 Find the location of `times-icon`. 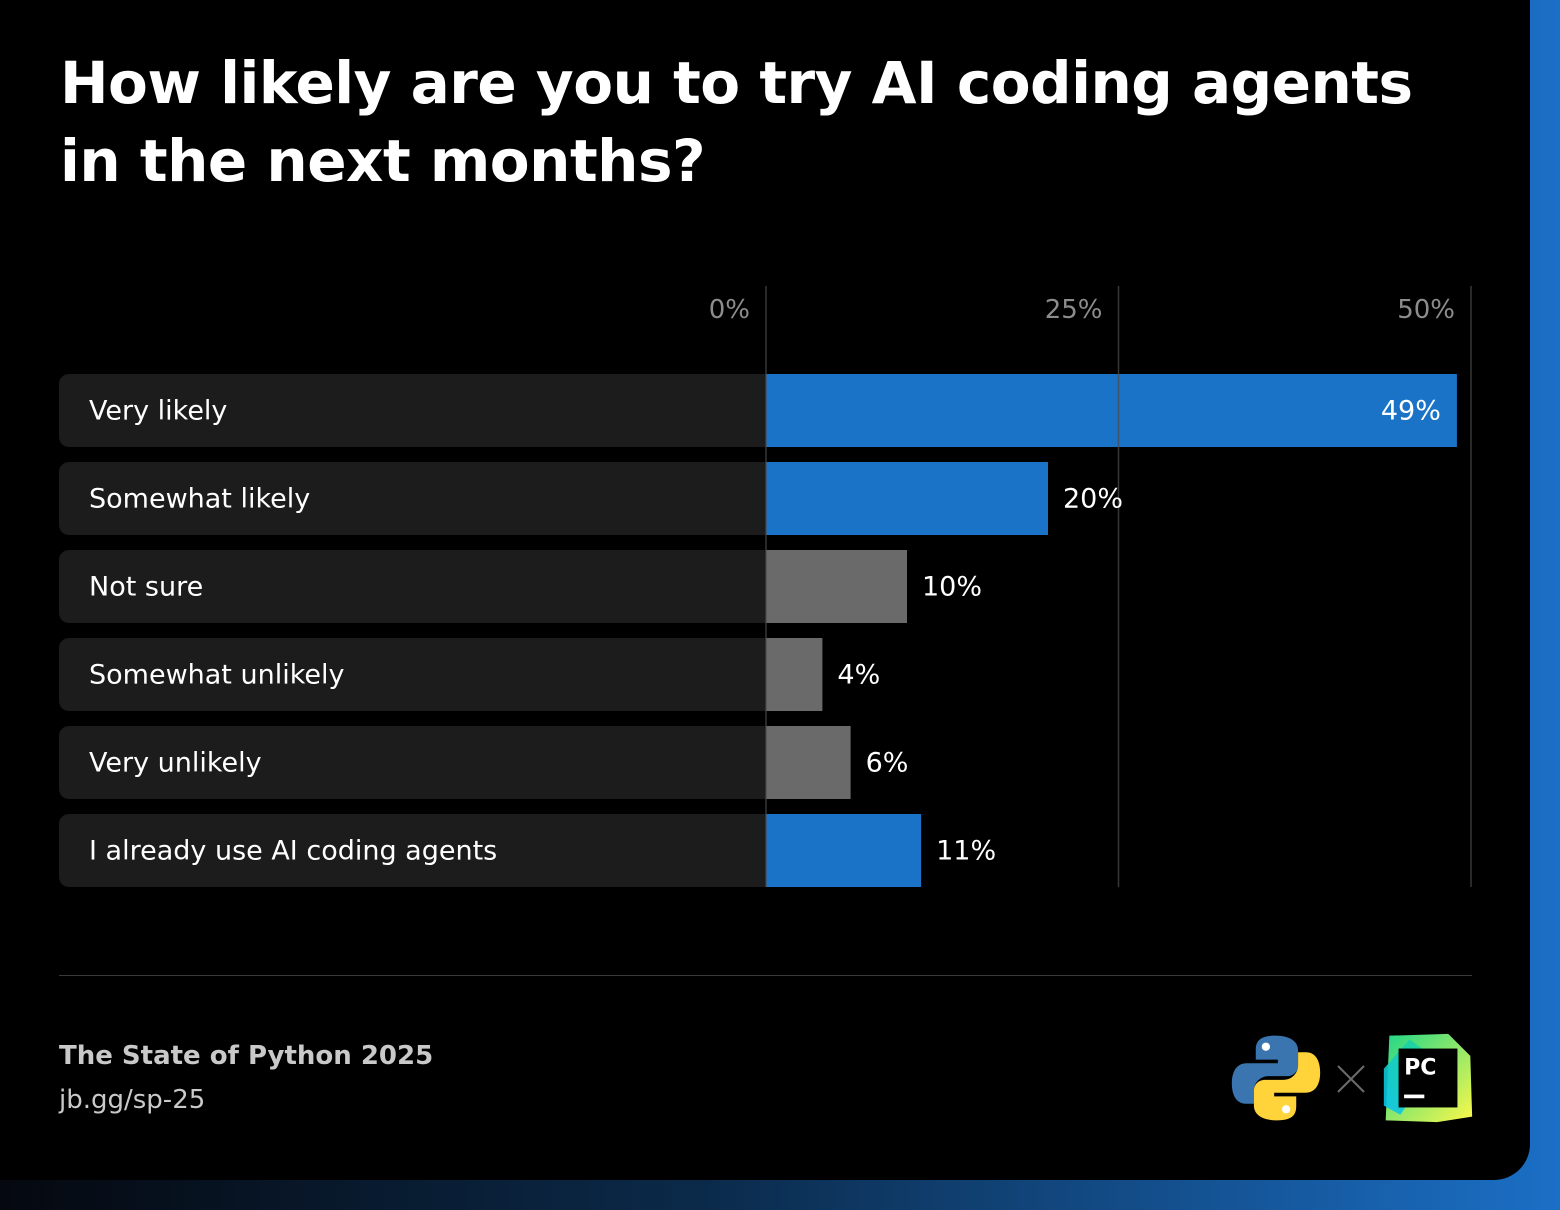

times-icon is located at coordinates (1351, 1079).